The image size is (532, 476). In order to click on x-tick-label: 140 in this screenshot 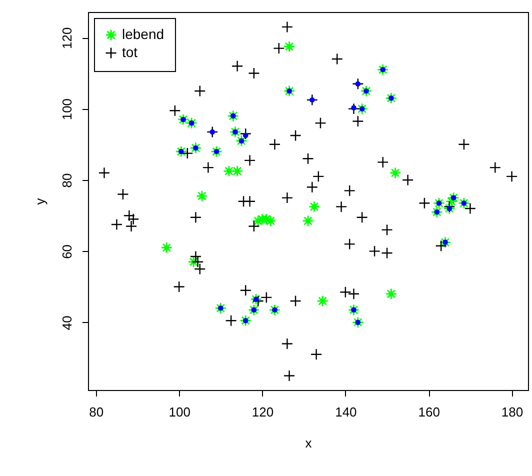, I will do `click(346, 412)`.